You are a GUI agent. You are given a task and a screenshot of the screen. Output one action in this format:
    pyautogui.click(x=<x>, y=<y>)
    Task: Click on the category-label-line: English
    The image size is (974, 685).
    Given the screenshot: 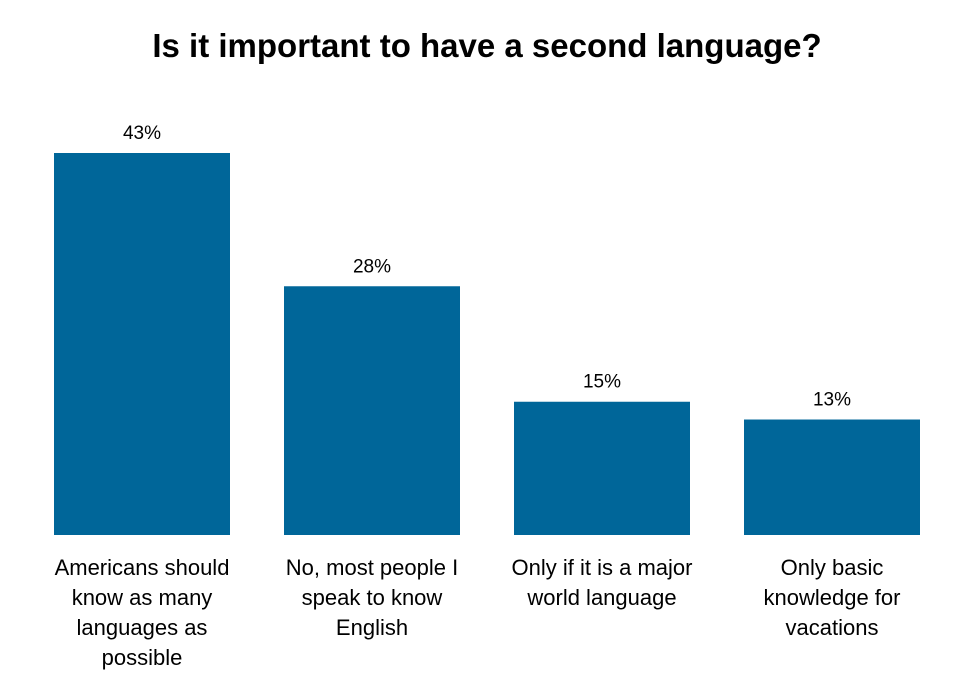 What is the action you would take?
    pyautogui.click(x=372, y=627)
    